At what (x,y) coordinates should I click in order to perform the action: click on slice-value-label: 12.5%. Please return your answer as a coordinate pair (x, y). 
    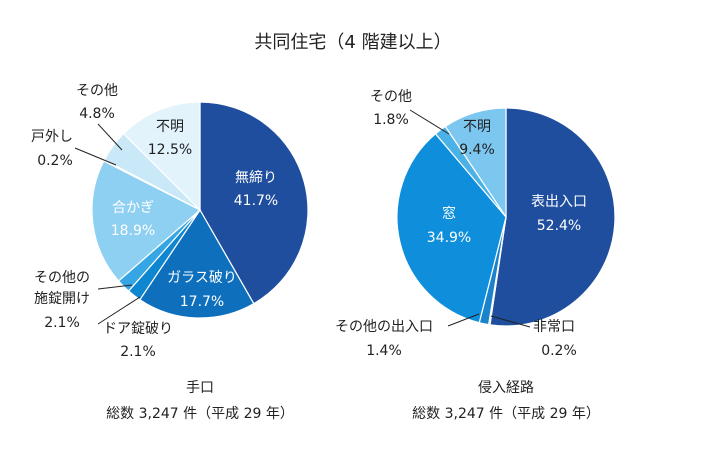
    Looking at the image, I should click on (170, 150).